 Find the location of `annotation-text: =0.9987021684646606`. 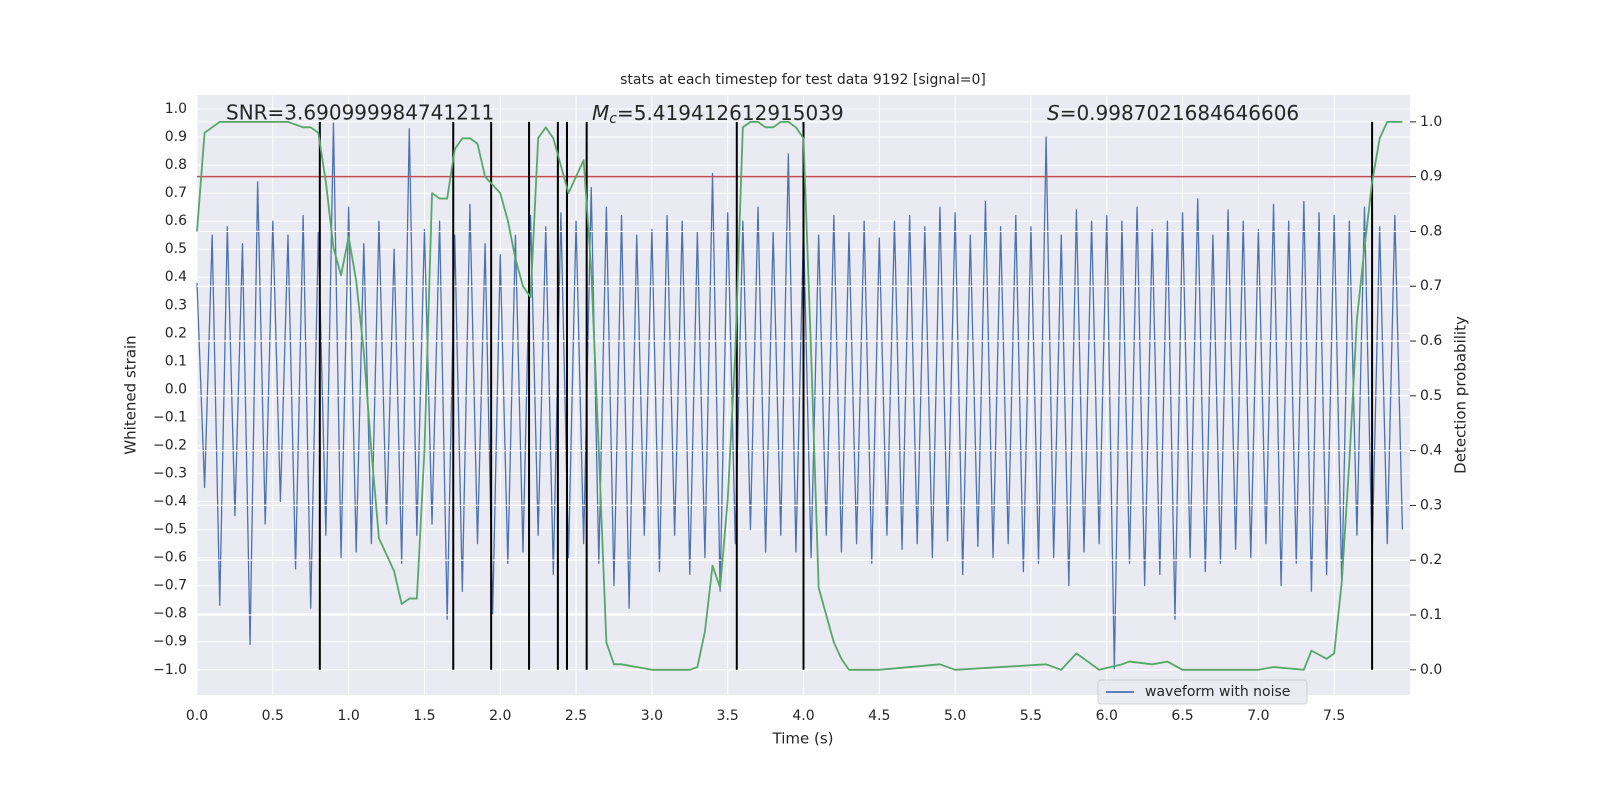

annotation-text: =0.9987021684646606 is located at coordinates (1179, 113).